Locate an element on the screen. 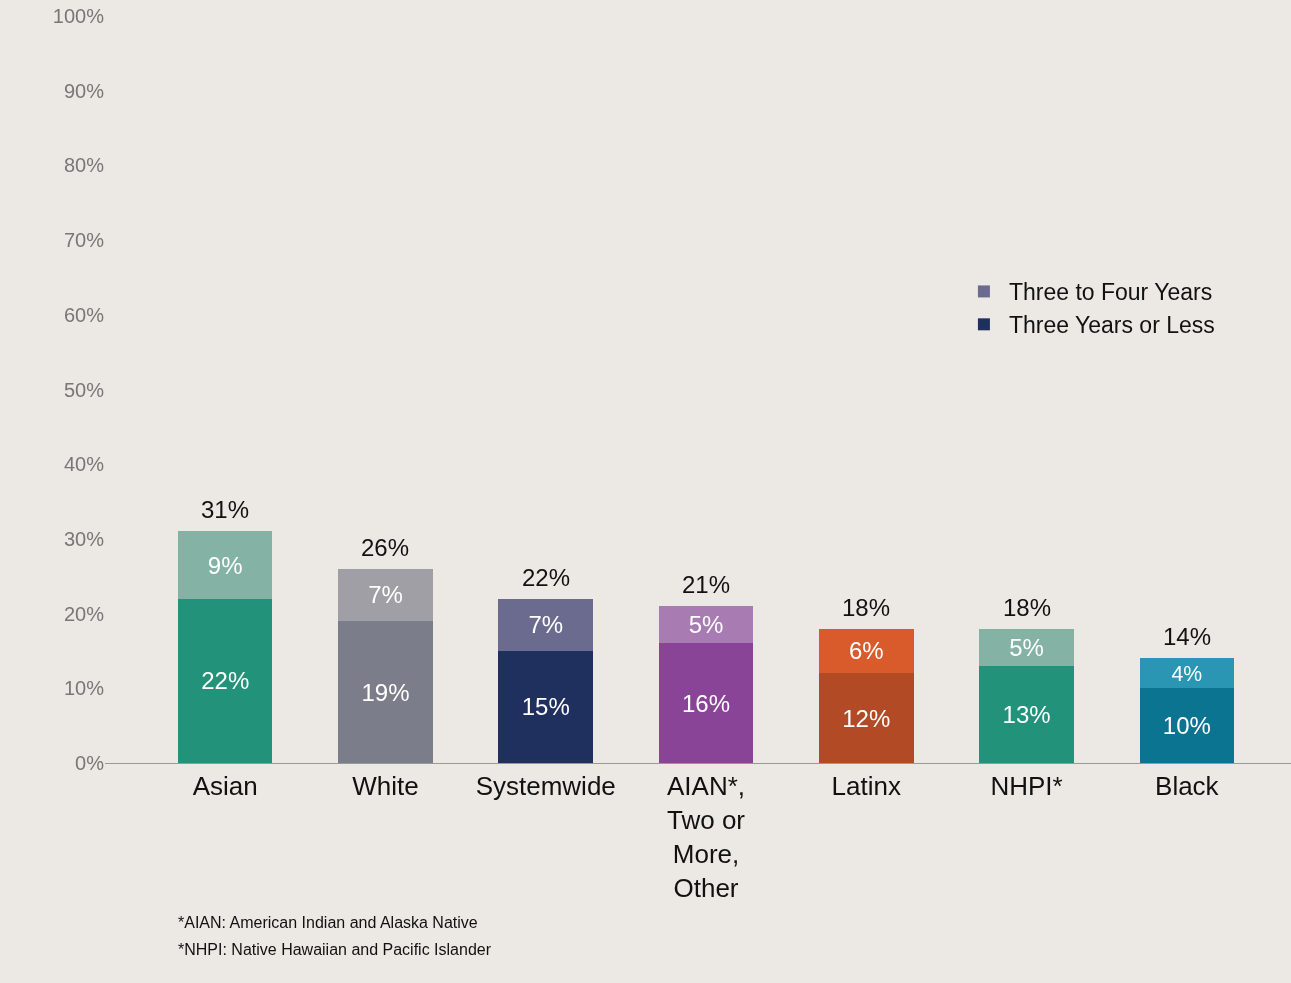 Image resolution: width=1291 pixels, height=983 pixels. x-tick-label: Black is located at coordinates (1187, 786).